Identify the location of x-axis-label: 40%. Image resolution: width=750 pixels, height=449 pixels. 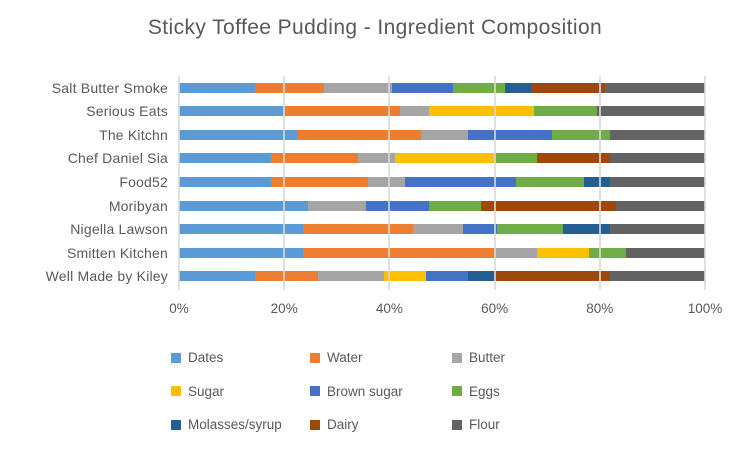
(389, 308).